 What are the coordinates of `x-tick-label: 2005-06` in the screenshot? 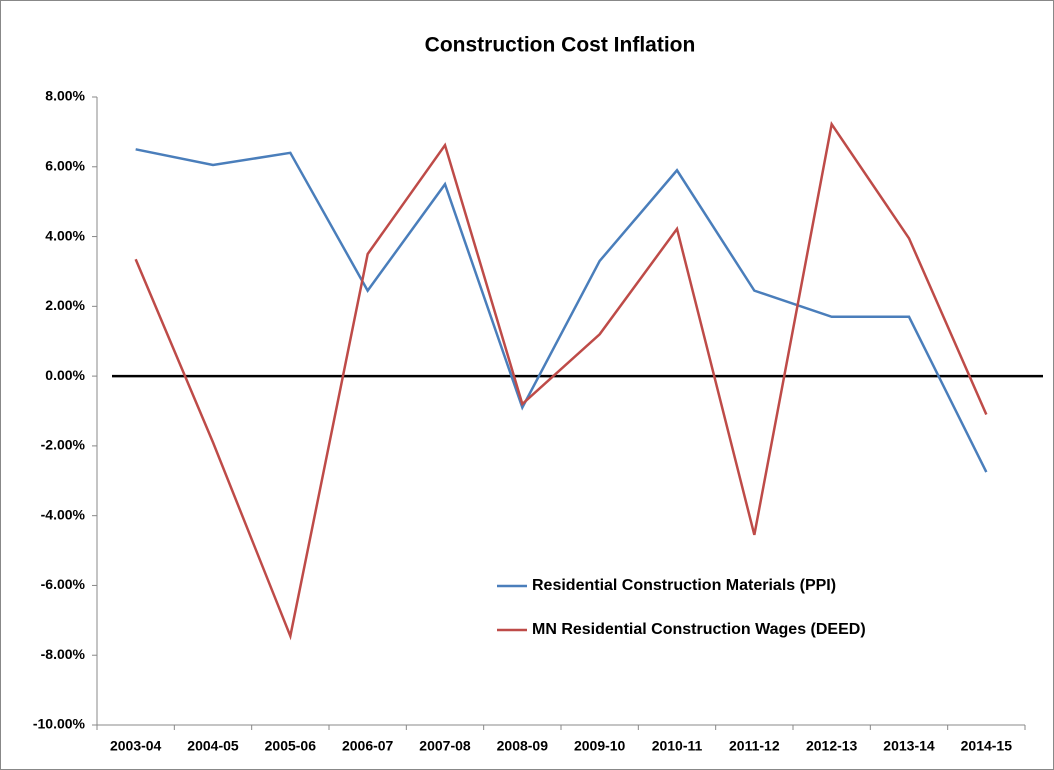 It's located at (291, 746).